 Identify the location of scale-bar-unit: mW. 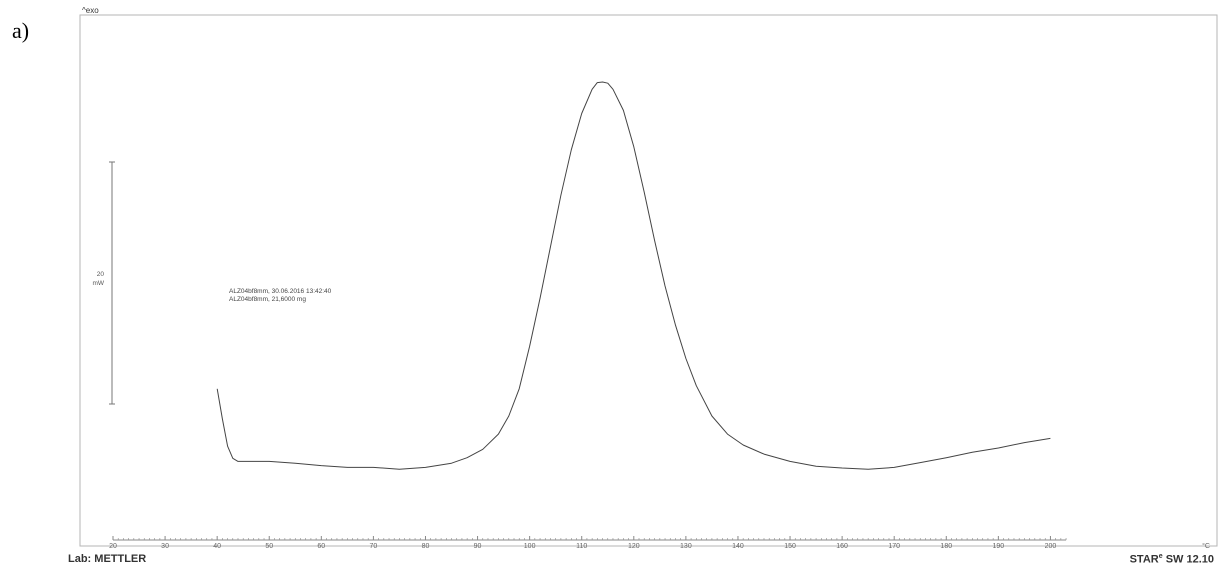
(98, 283).